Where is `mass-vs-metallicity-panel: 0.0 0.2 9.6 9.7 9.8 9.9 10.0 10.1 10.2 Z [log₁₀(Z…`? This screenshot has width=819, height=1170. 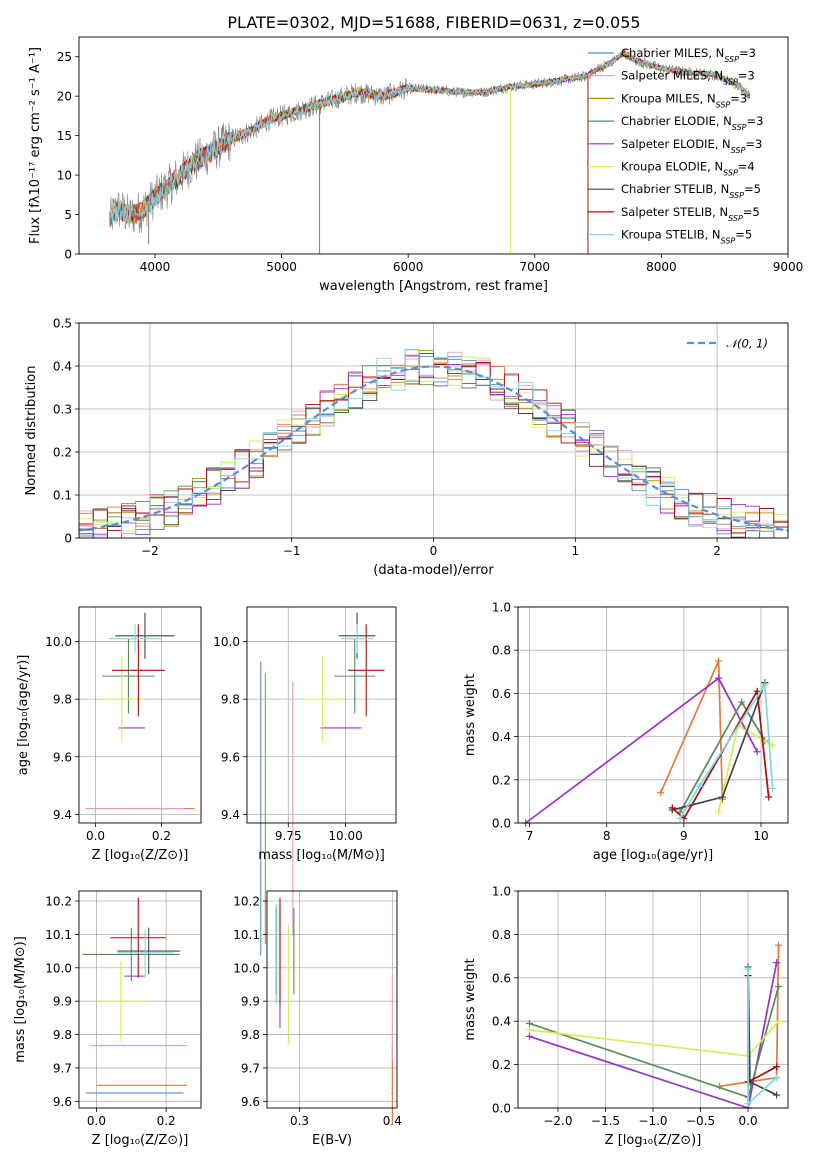
mass-vs-metallicity-panel: 0.0 0.2 9.6 9.7 9.8 9.9 10.0 10.1 10.2 Z [log₁₀(Z… is located at coordinates (107, 1019).